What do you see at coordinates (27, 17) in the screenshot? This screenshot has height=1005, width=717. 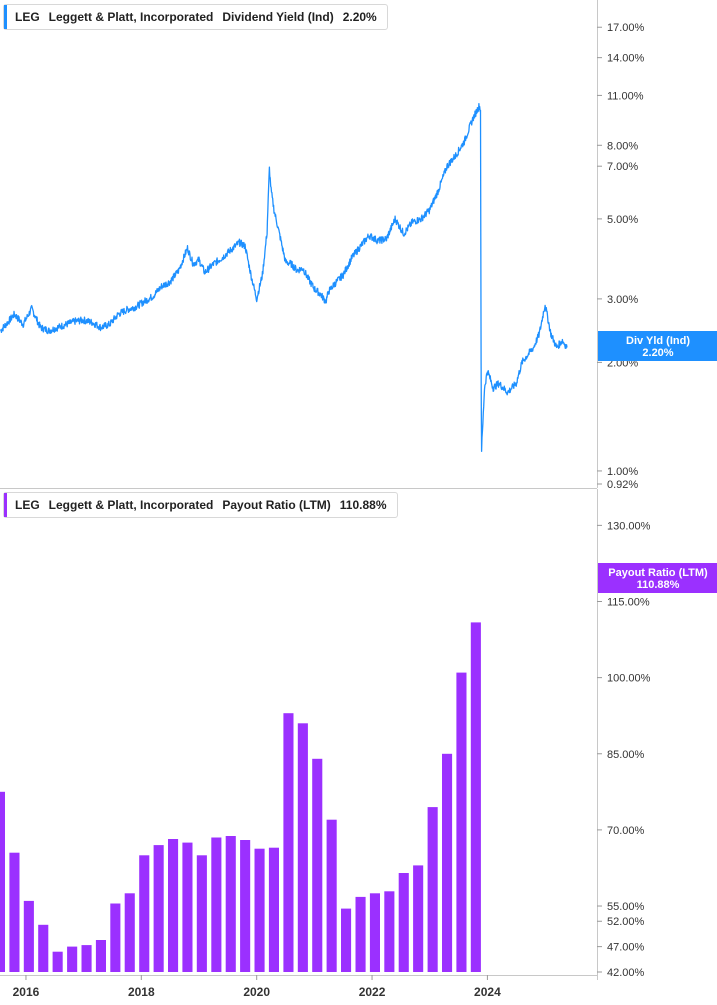 I see `yield-legend-ticker: LEG` at bounding box center [27, 17].